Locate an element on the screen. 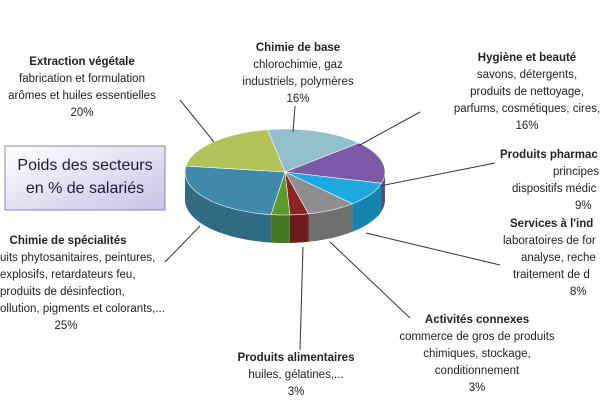 The image size is (600, 403). category-label: Produits pharmac is located at coordinates (549, 155).